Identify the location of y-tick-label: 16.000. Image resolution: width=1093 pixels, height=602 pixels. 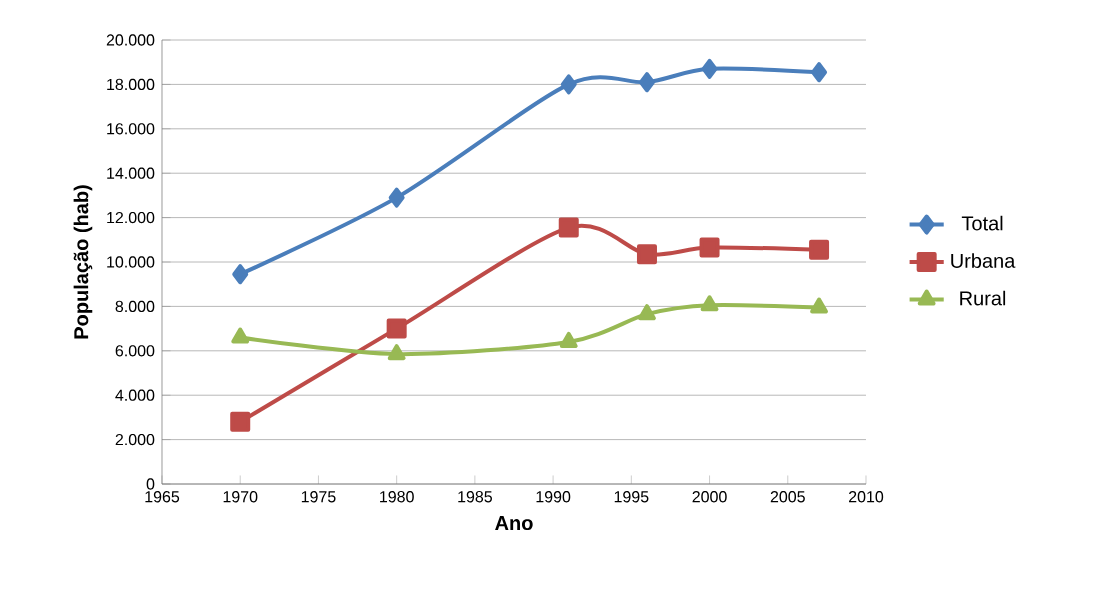
(131, 129).